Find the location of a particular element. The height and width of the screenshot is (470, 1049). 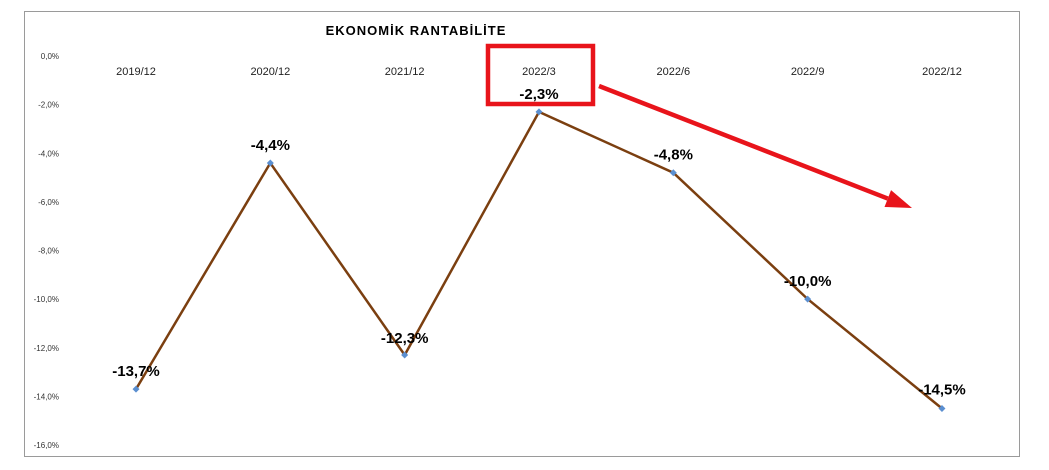

y-tick-label: -16,0% is located at coordinates (46, 445).